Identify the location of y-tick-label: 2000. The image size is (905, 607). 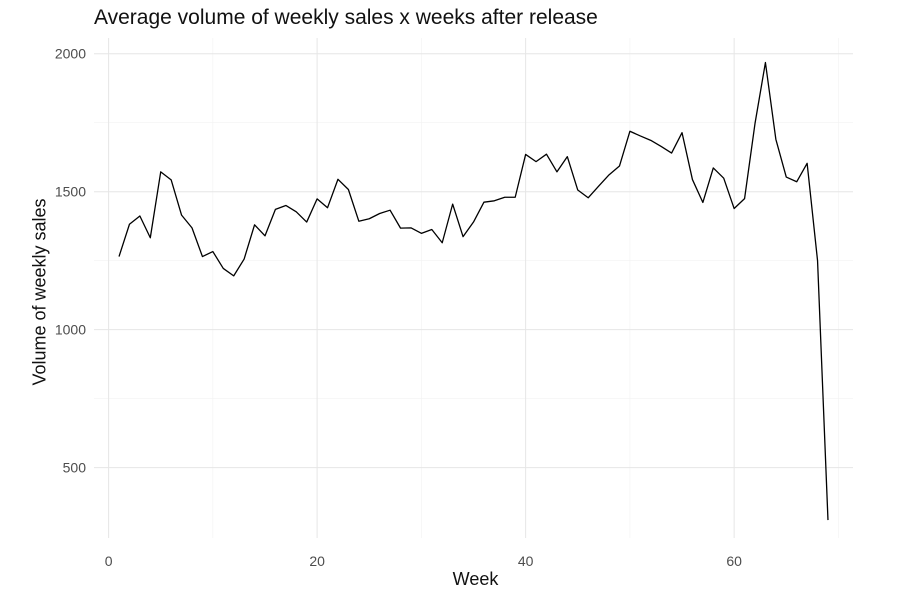
(70, 54).